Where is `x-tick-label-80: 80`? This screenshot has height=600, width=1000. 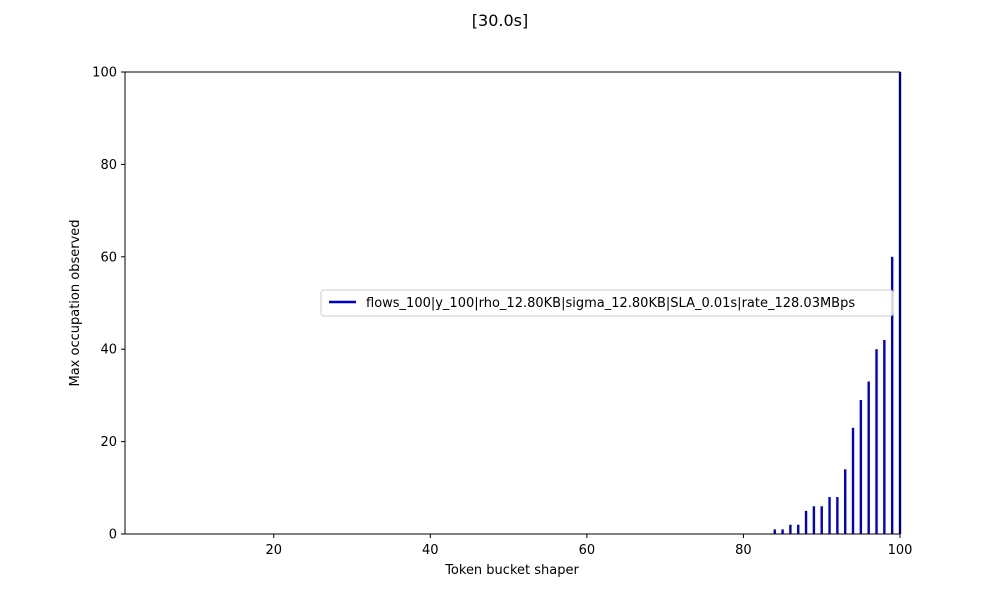 x-tick-label-80: 80 is located at coordinates (743, 550).